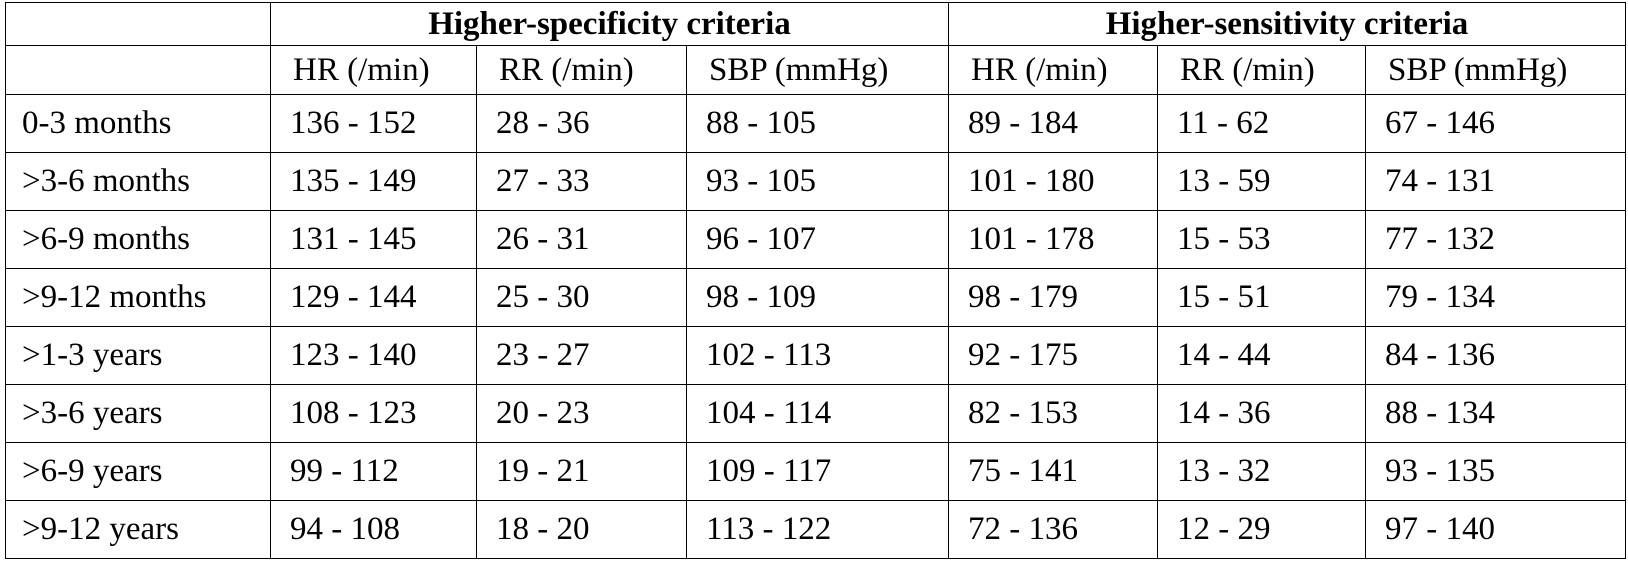  What do you see at coordinates (373, 471) in the screenshot?
I see `range-cell: 99 - 112` at bounding box center [373, 471].